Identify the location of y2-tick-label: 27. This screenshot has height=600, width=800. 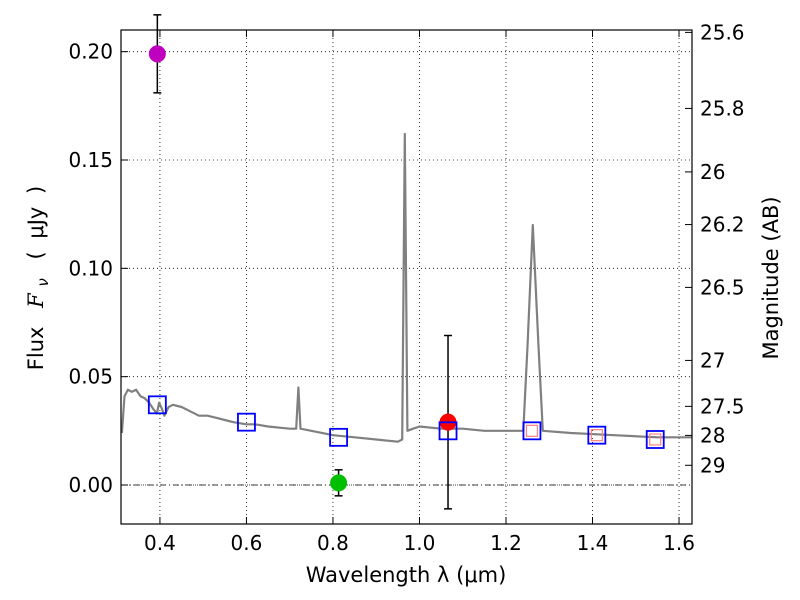
(712, 360).